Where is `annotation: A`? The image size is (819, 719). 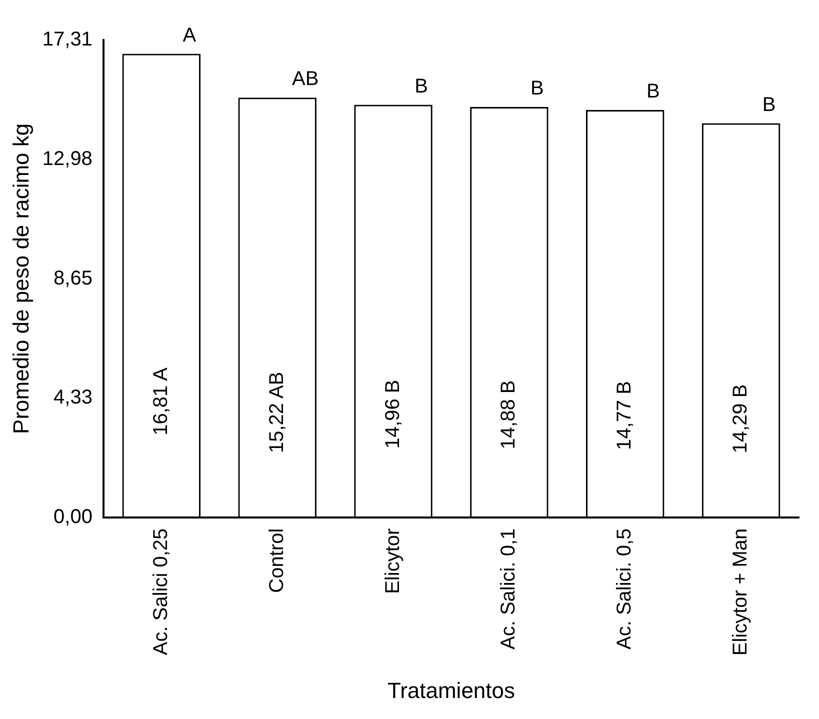
annotation: A is located at coordinates (189, 35).